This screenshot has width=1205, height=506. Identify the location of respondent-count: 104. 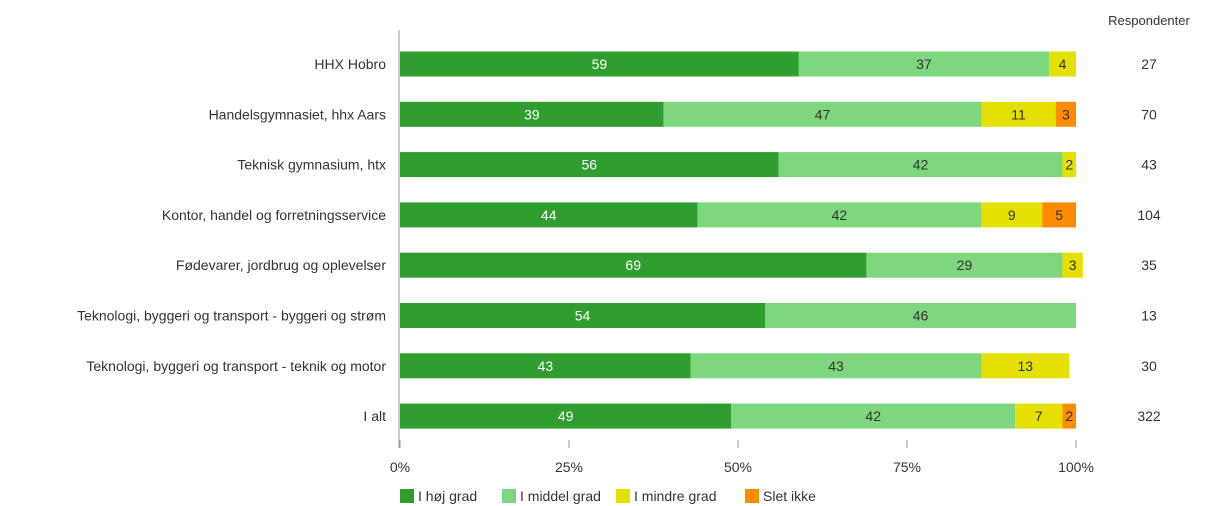
(1149, 215).